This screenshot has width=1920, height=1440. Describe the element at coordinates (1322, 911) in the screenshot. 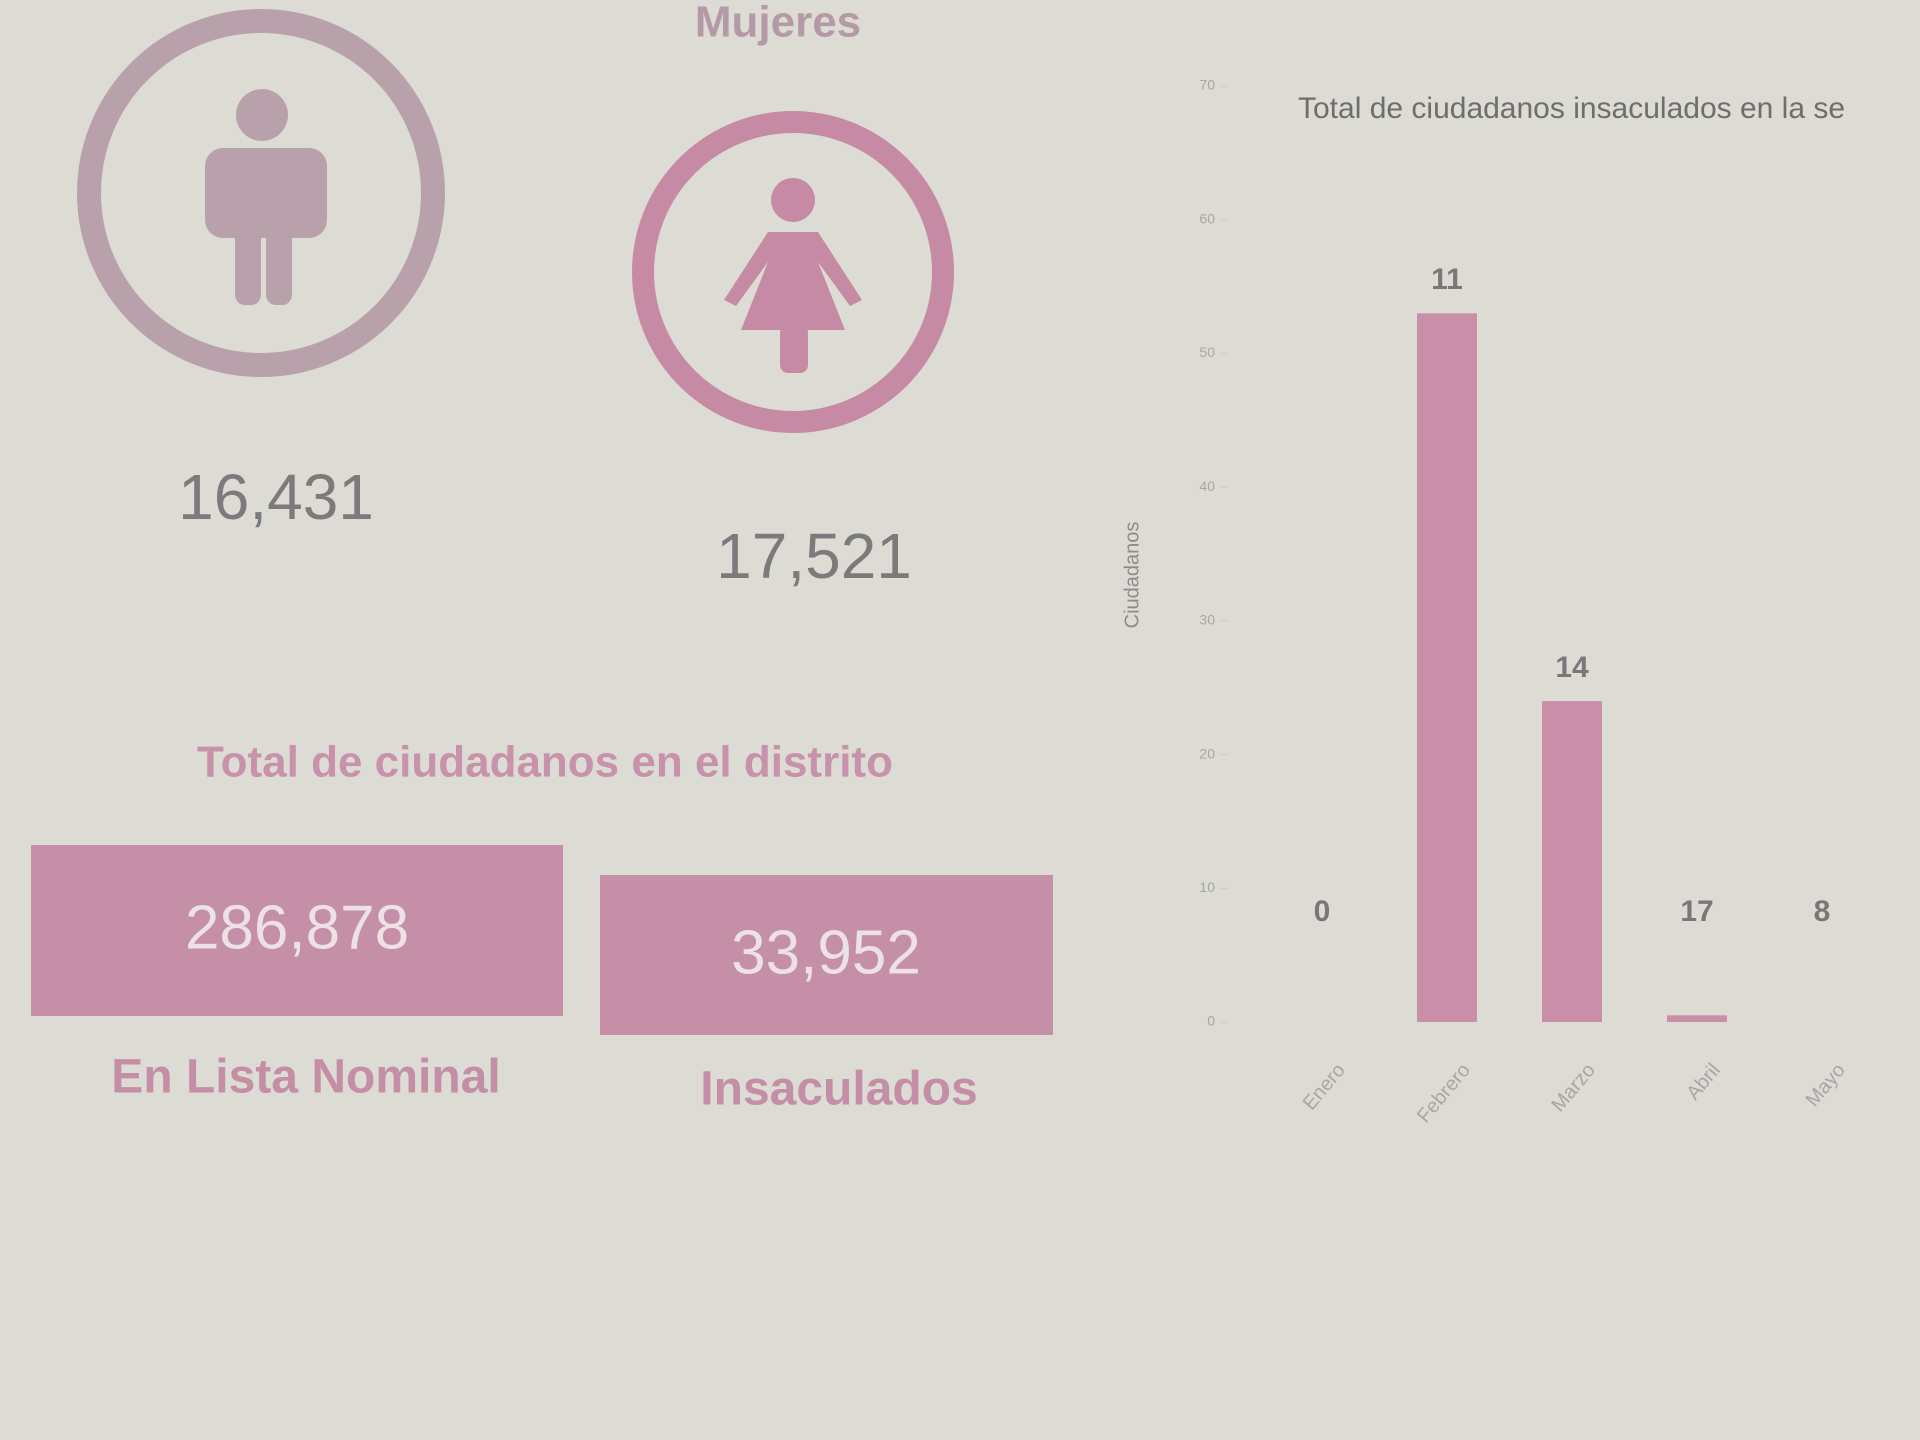

I see `data-label: 0` at that location.